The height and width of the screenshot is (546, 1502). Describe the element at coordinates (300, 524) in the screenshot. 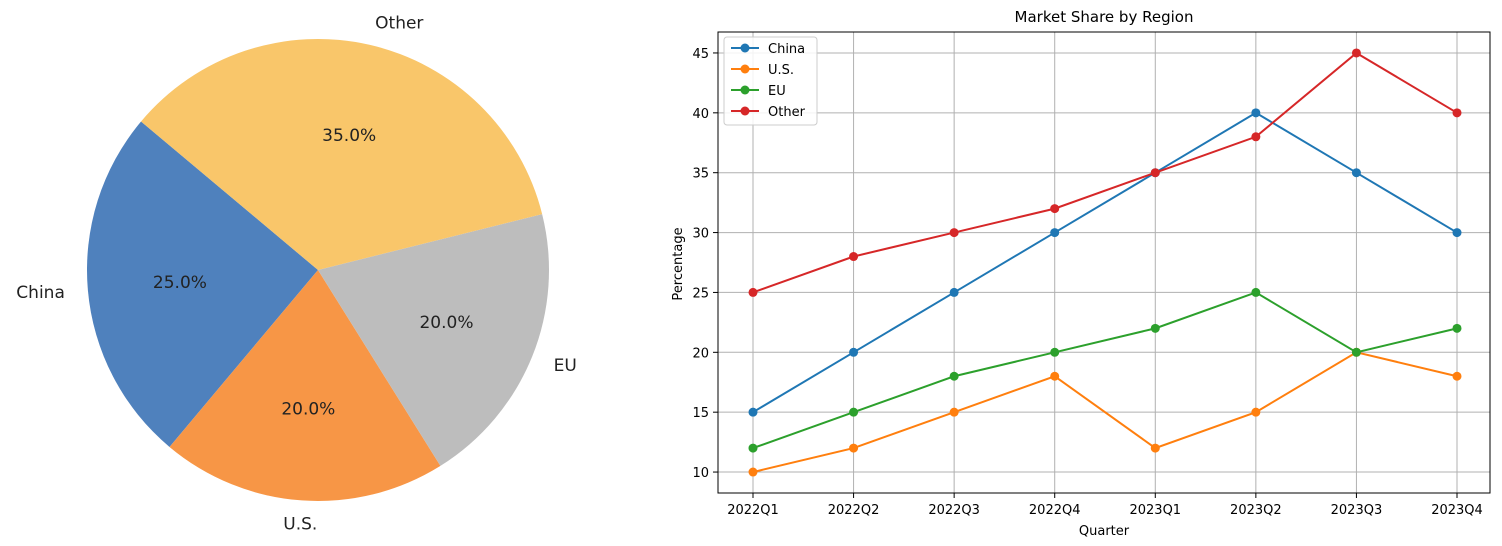

I see `pie-category-label-u-s: U.S.` at that location.